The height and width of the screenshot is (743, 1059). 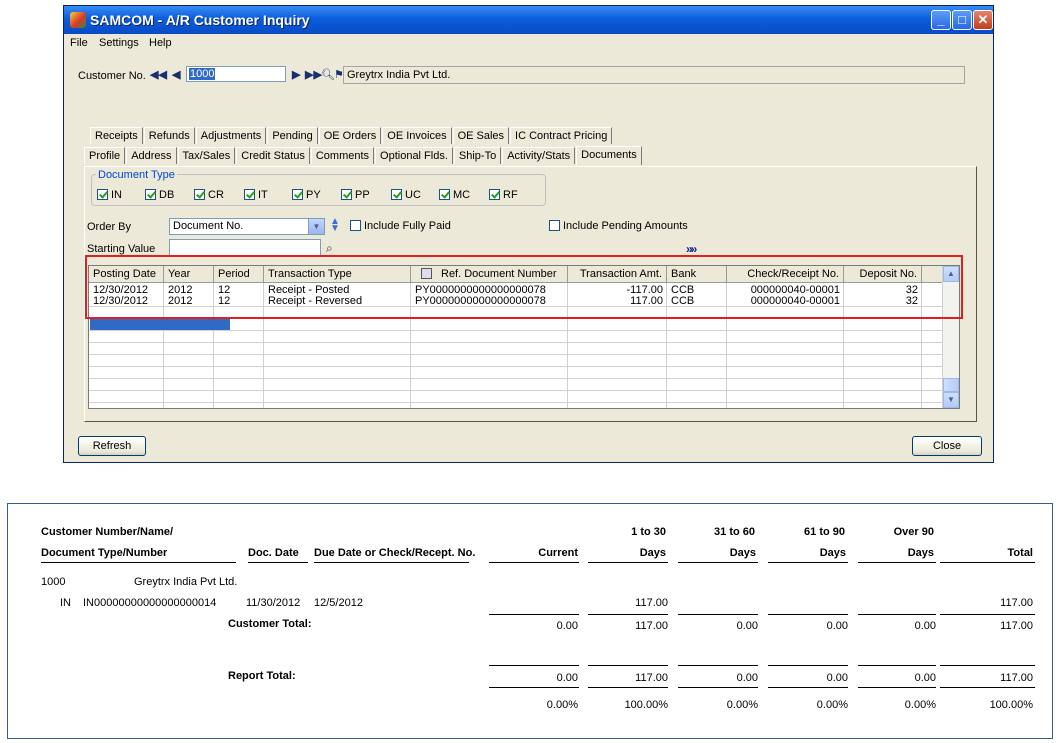 I want to click on grid-scrollbar: ▲ ▼, so click(x=950, y=337).